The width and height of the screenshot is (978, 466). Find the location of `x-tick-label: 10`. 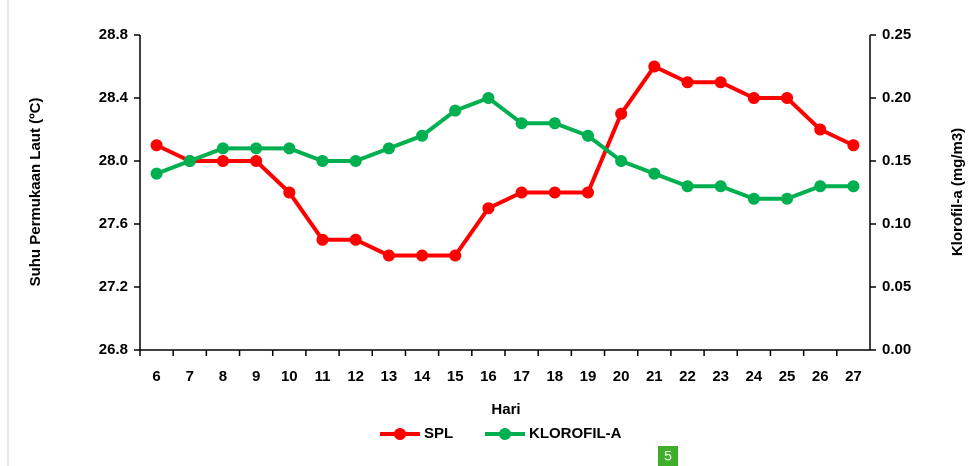

x-tick-label: 10 is located at coordinates (289, 376).